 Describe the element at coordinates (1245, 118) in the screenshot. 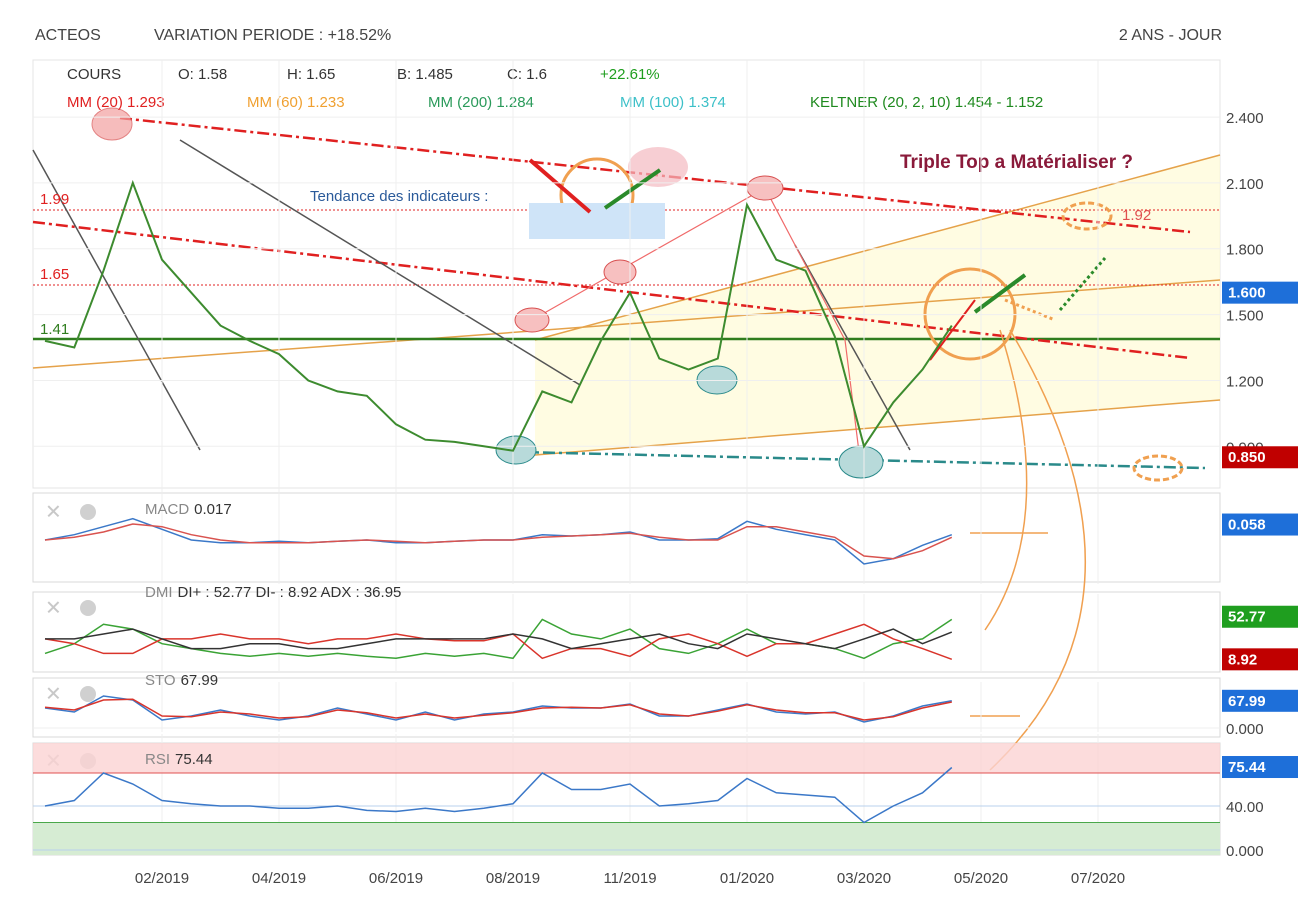

I see `y-tick-label: 2.400` at that location.